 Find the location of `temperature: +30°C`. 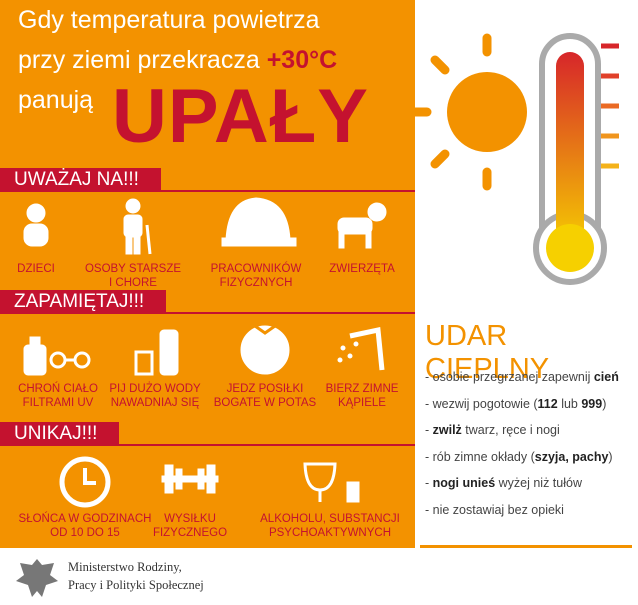

temperature: +30°C is located at coordinates (302, 60).